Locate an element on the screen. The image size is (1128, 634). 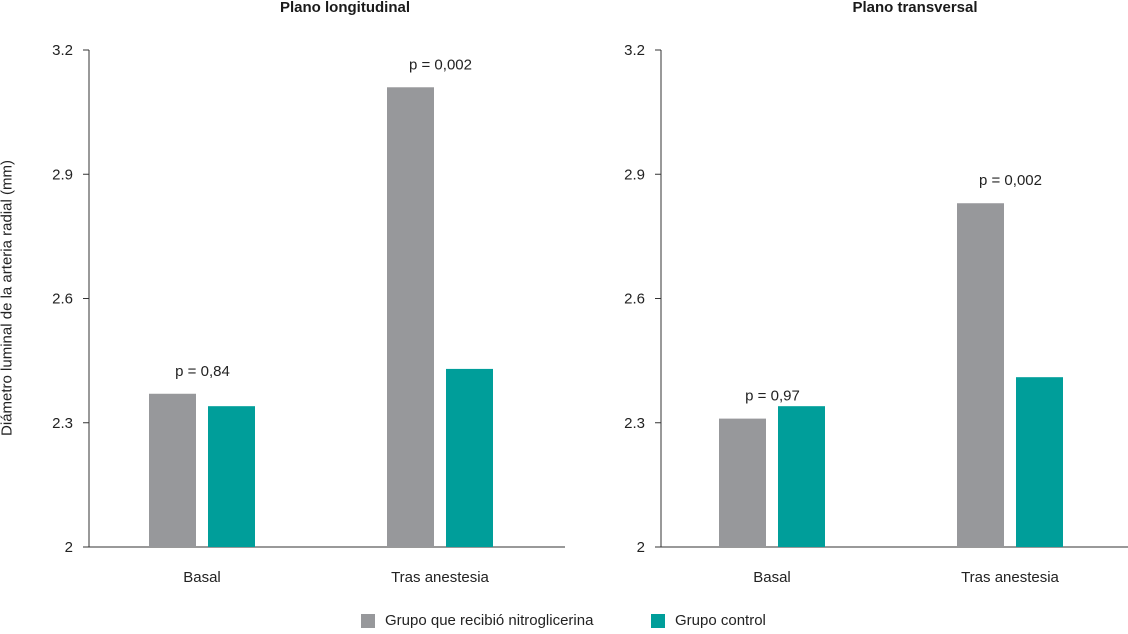
legend-item-control: Grupo control is located at coordinates (708, 620).